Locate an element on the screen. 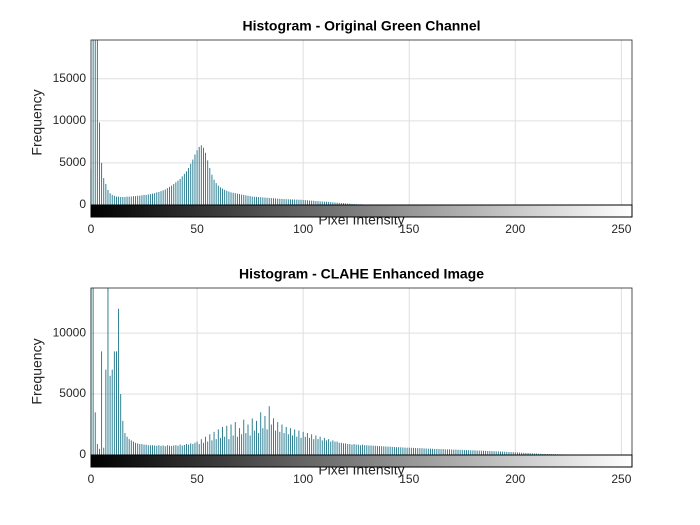  chart-title: Histogram - CLAHE Enhanced Image is located at coordinates (361, 274).